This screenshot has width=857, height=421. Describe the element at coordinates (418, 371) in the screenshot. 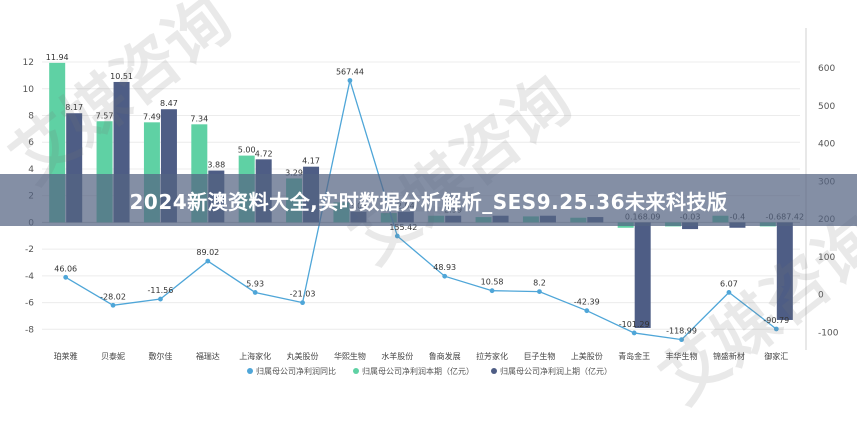

I see `legend-label: 归属母公司净利润本期（亿元）` at that location.